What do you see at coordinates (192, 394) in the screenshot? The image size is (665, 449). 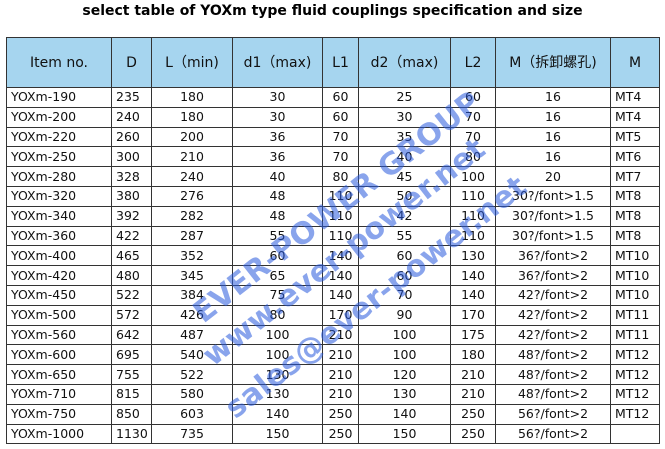 I see `table-cell: 580` at bounding box center [192, 394].